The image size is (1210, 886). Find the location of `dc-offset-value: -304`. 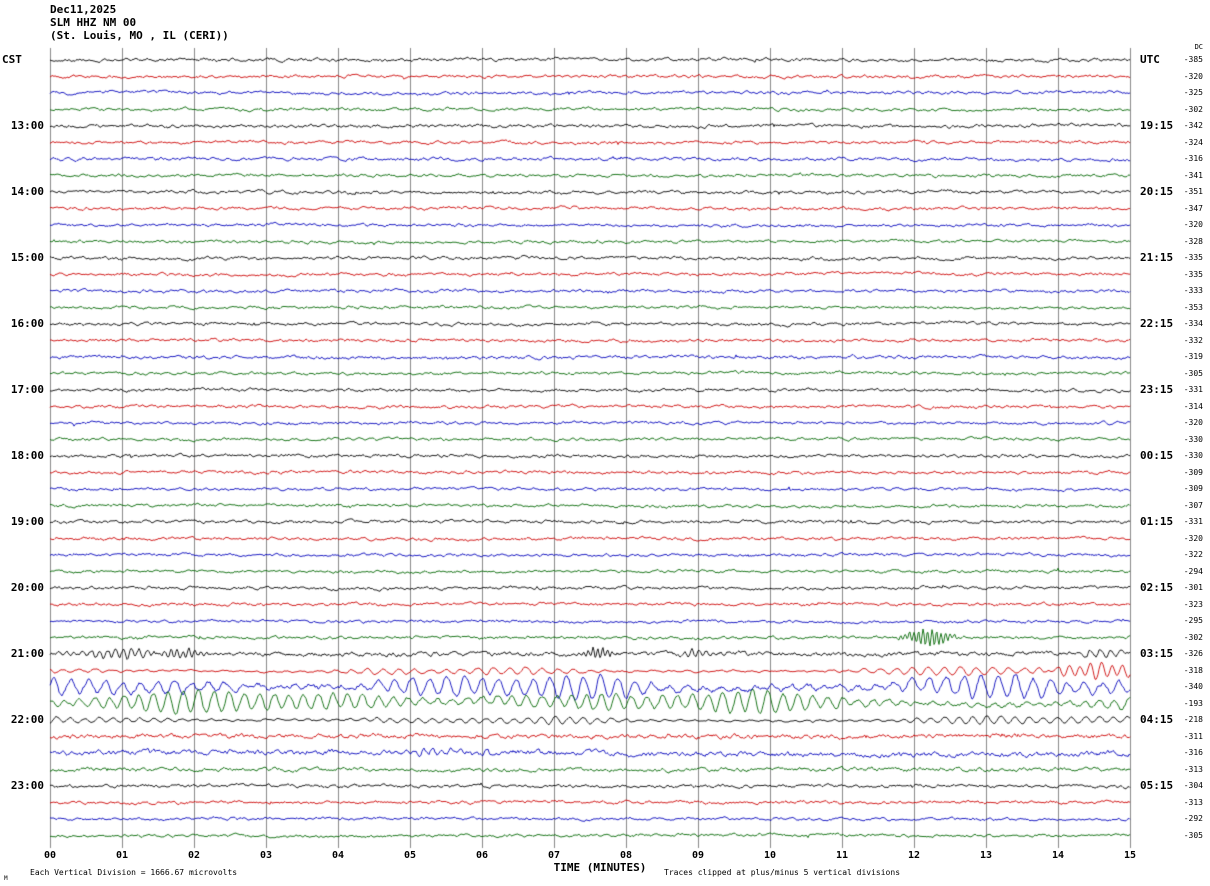

dc-offset-value: -304 is located at coordinates (1193, 785).